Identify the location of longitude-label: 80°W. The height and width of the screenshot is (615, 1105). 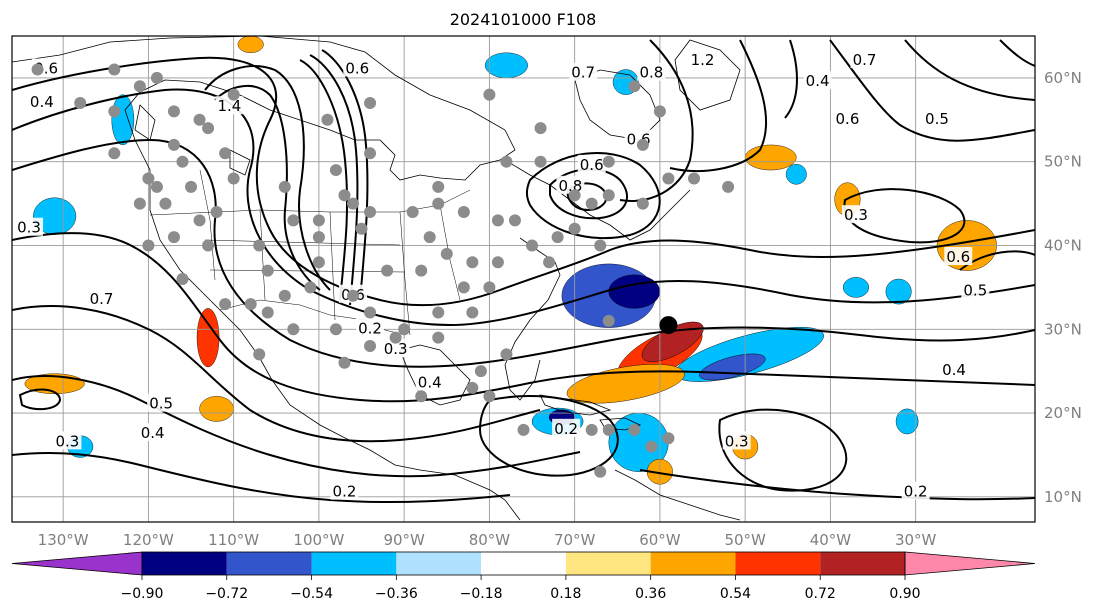
(490, 540).